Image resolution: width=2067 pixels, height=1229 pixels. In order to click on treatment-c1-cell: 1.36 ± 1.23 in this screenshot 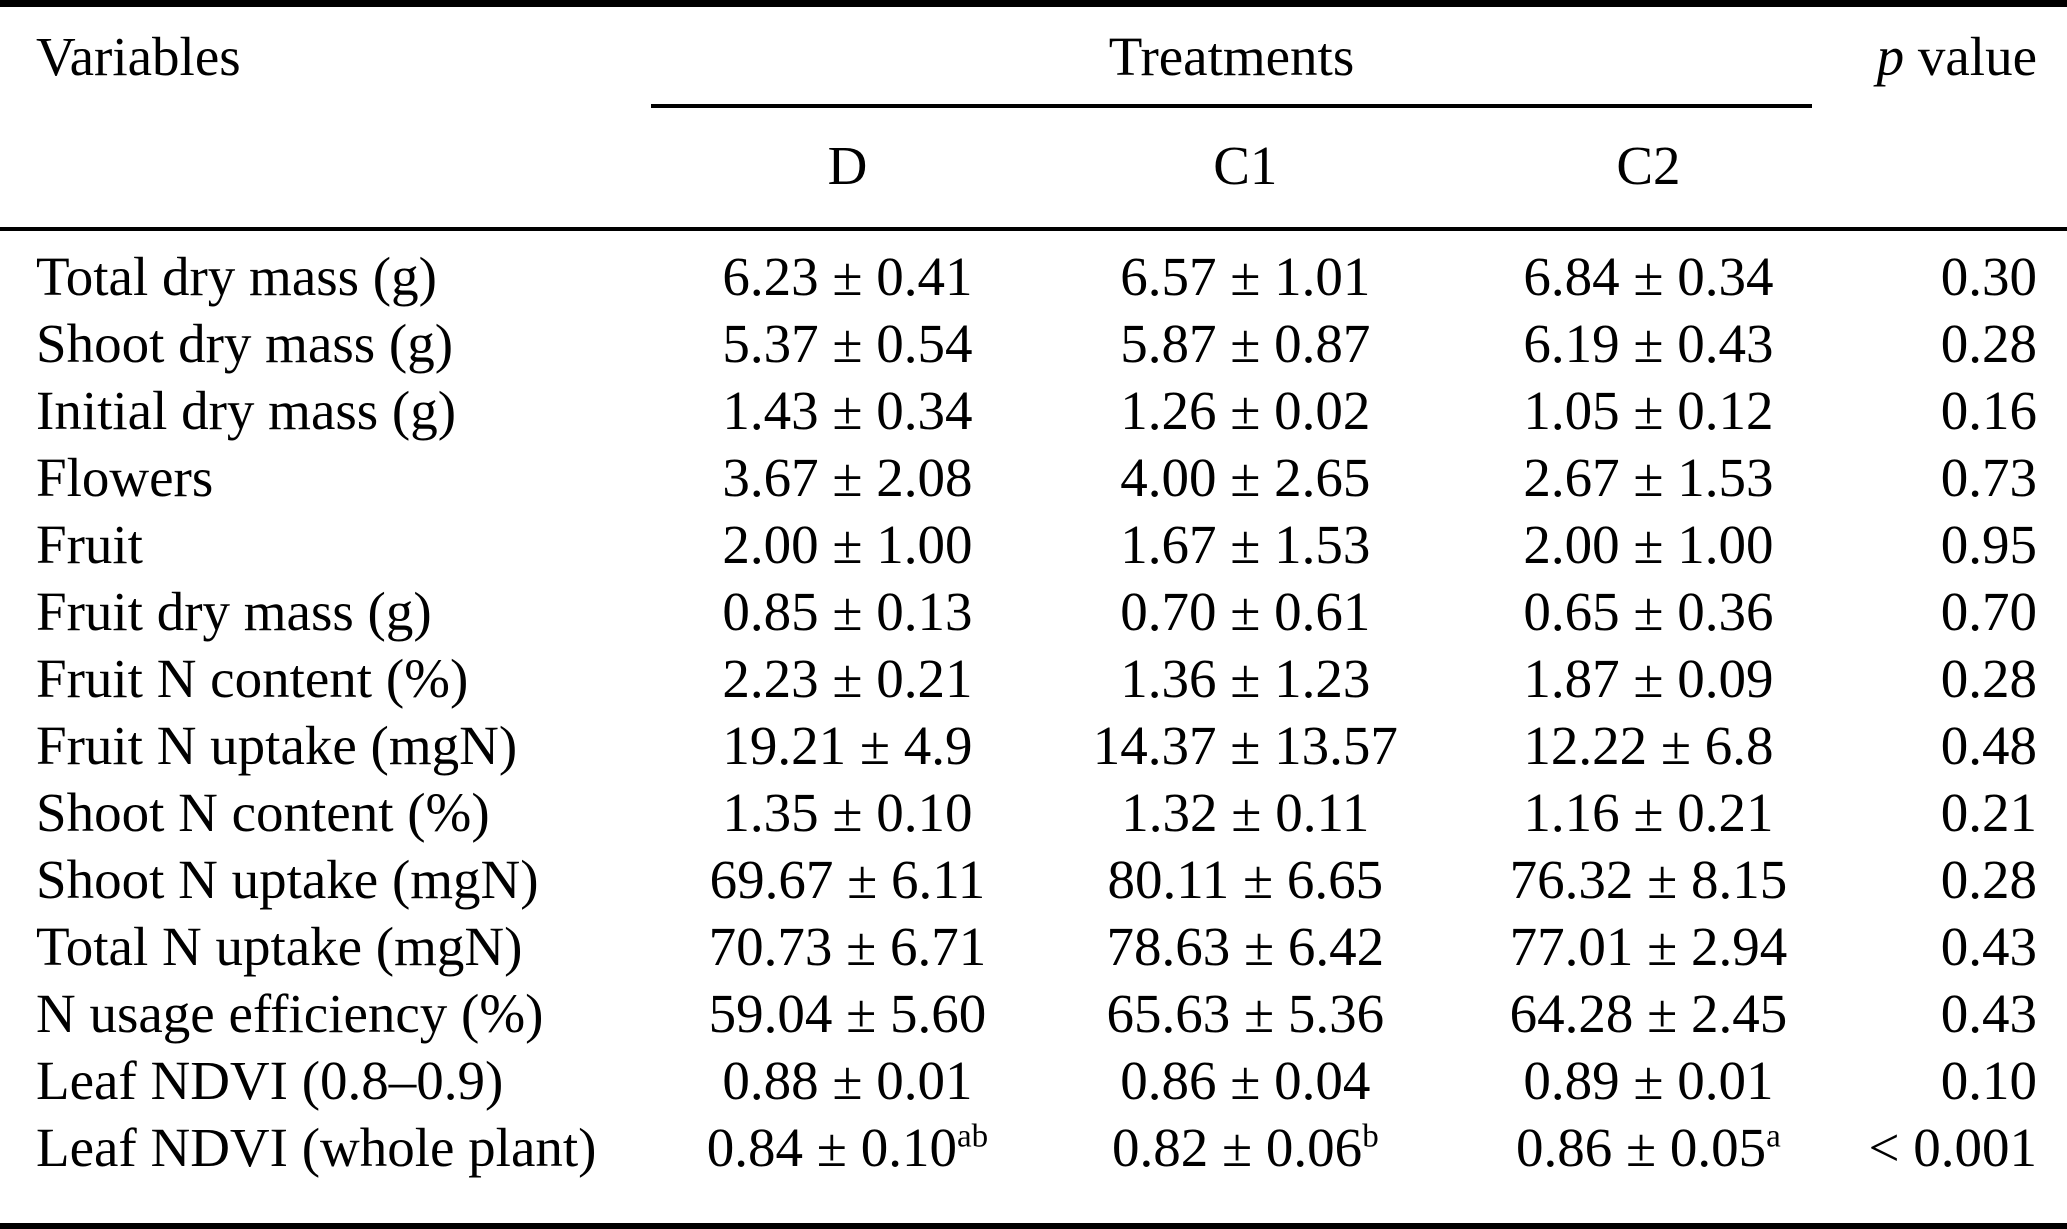, I will do `click(1245, 678)`.